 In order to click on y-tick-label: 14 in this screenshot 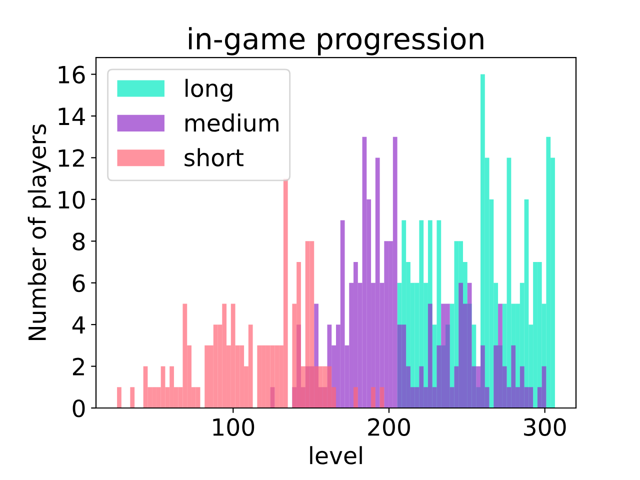, I will do `click(71, 116)`.